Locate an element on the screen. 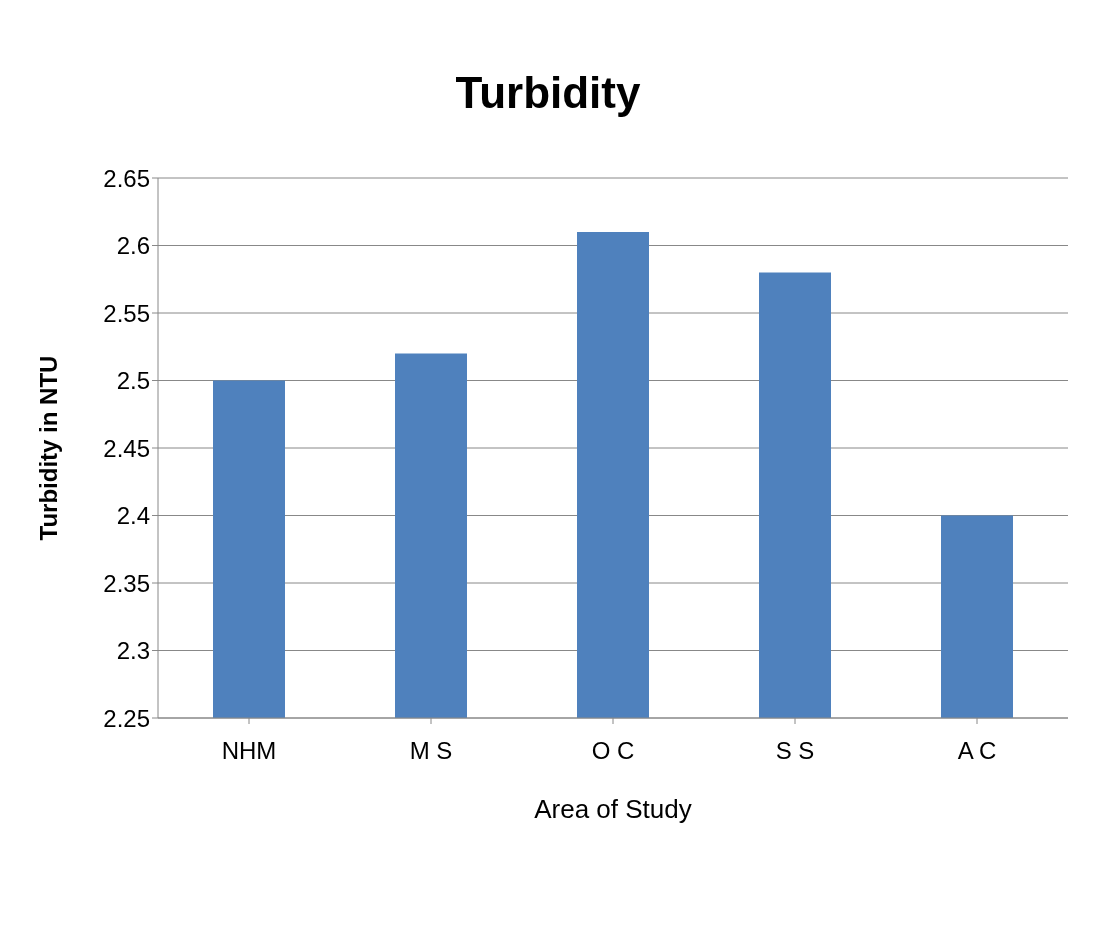  x-tick-label: O C is located at coordinates (613, 751).